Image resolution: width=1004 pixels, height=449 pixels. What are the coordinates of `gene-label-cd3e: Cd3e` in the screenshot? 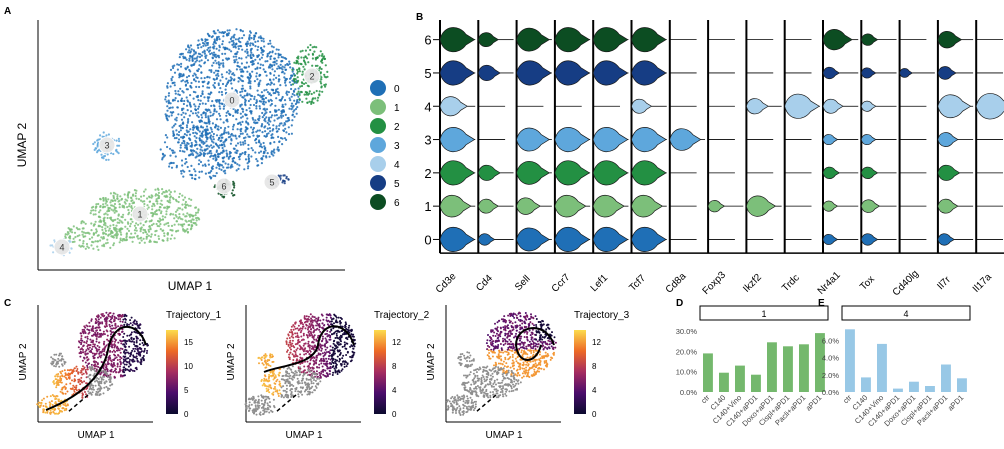 It's located at (446, 283).